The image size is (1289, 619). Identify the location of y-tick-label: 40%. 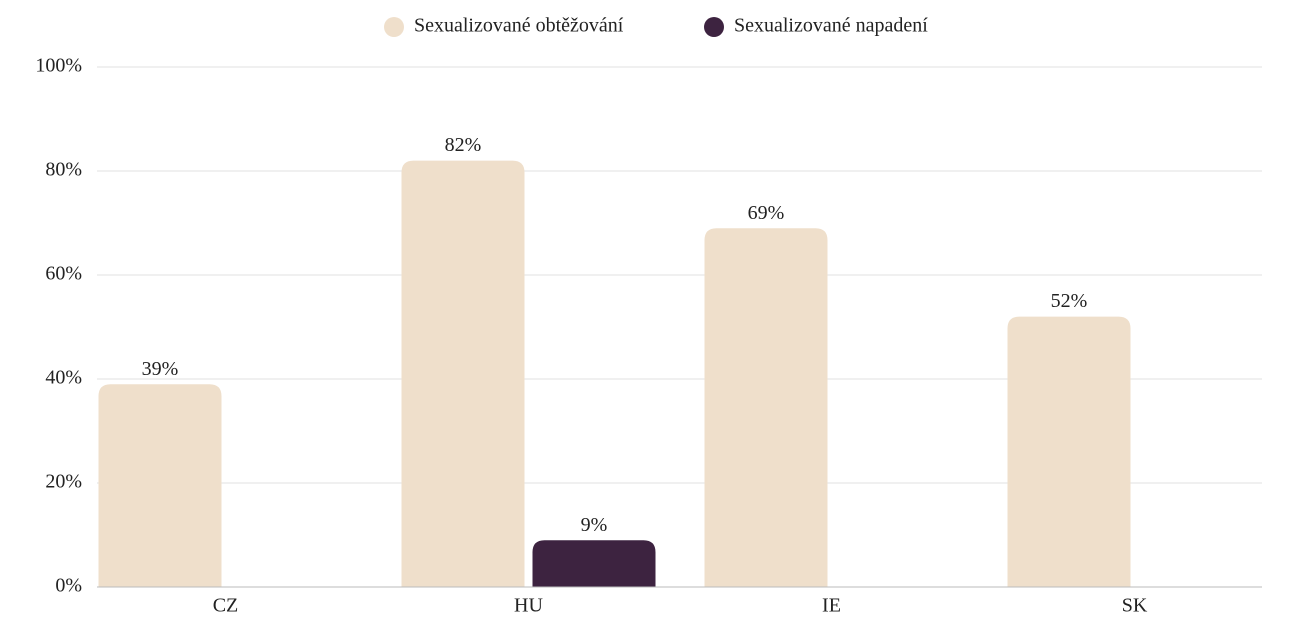
(63, 378).